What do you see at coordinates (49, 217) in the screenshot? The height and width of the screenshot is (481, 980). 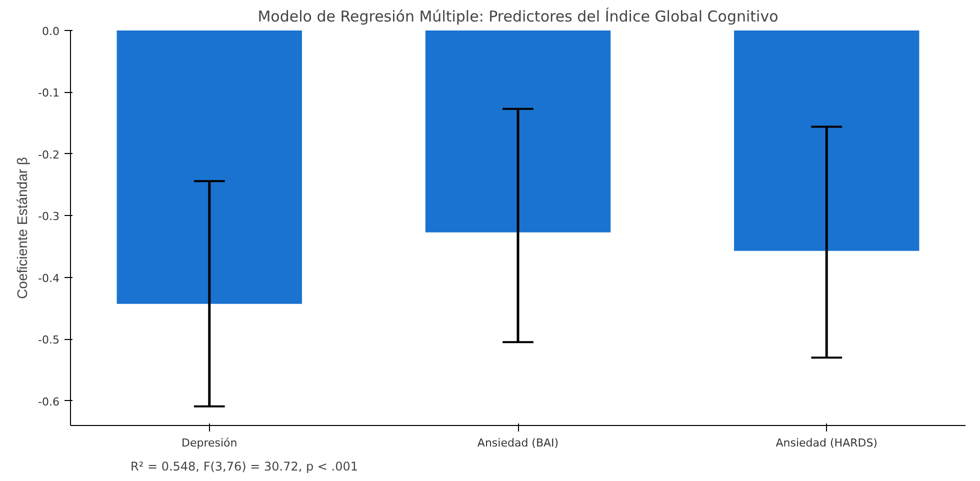 I see `y-tick-label: -0.3` at bounding box center [49, 217].